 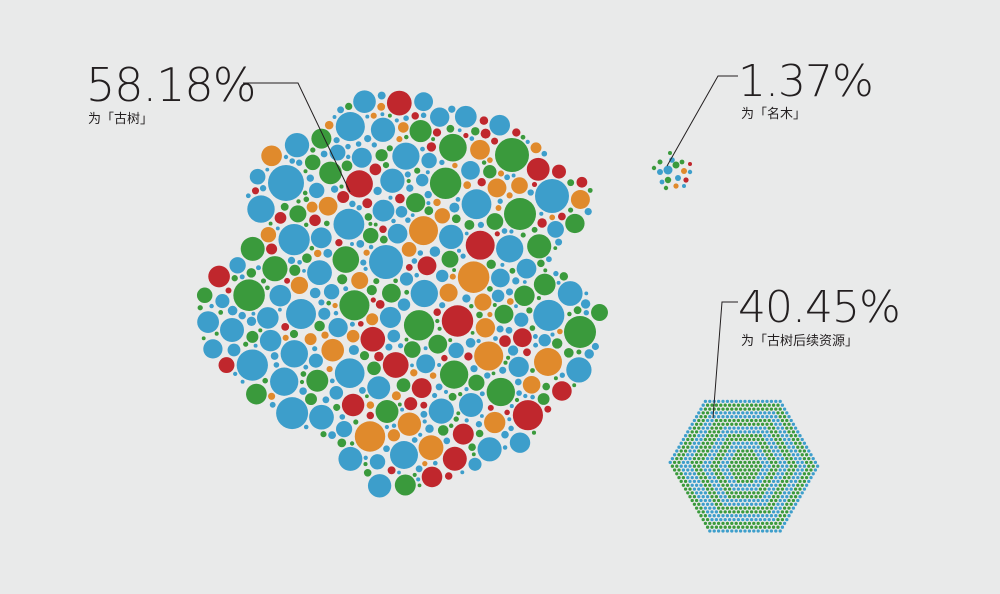 What do you see at coordinates (171, 85) in the screenshot?
I see `ancient-trees-percent: 58.18%` at bounding box center [171, 85].